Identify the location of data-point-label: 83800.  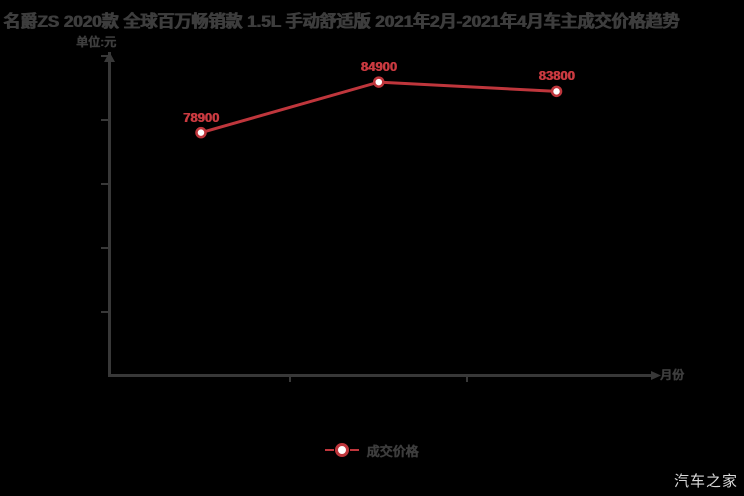
(556, 76).